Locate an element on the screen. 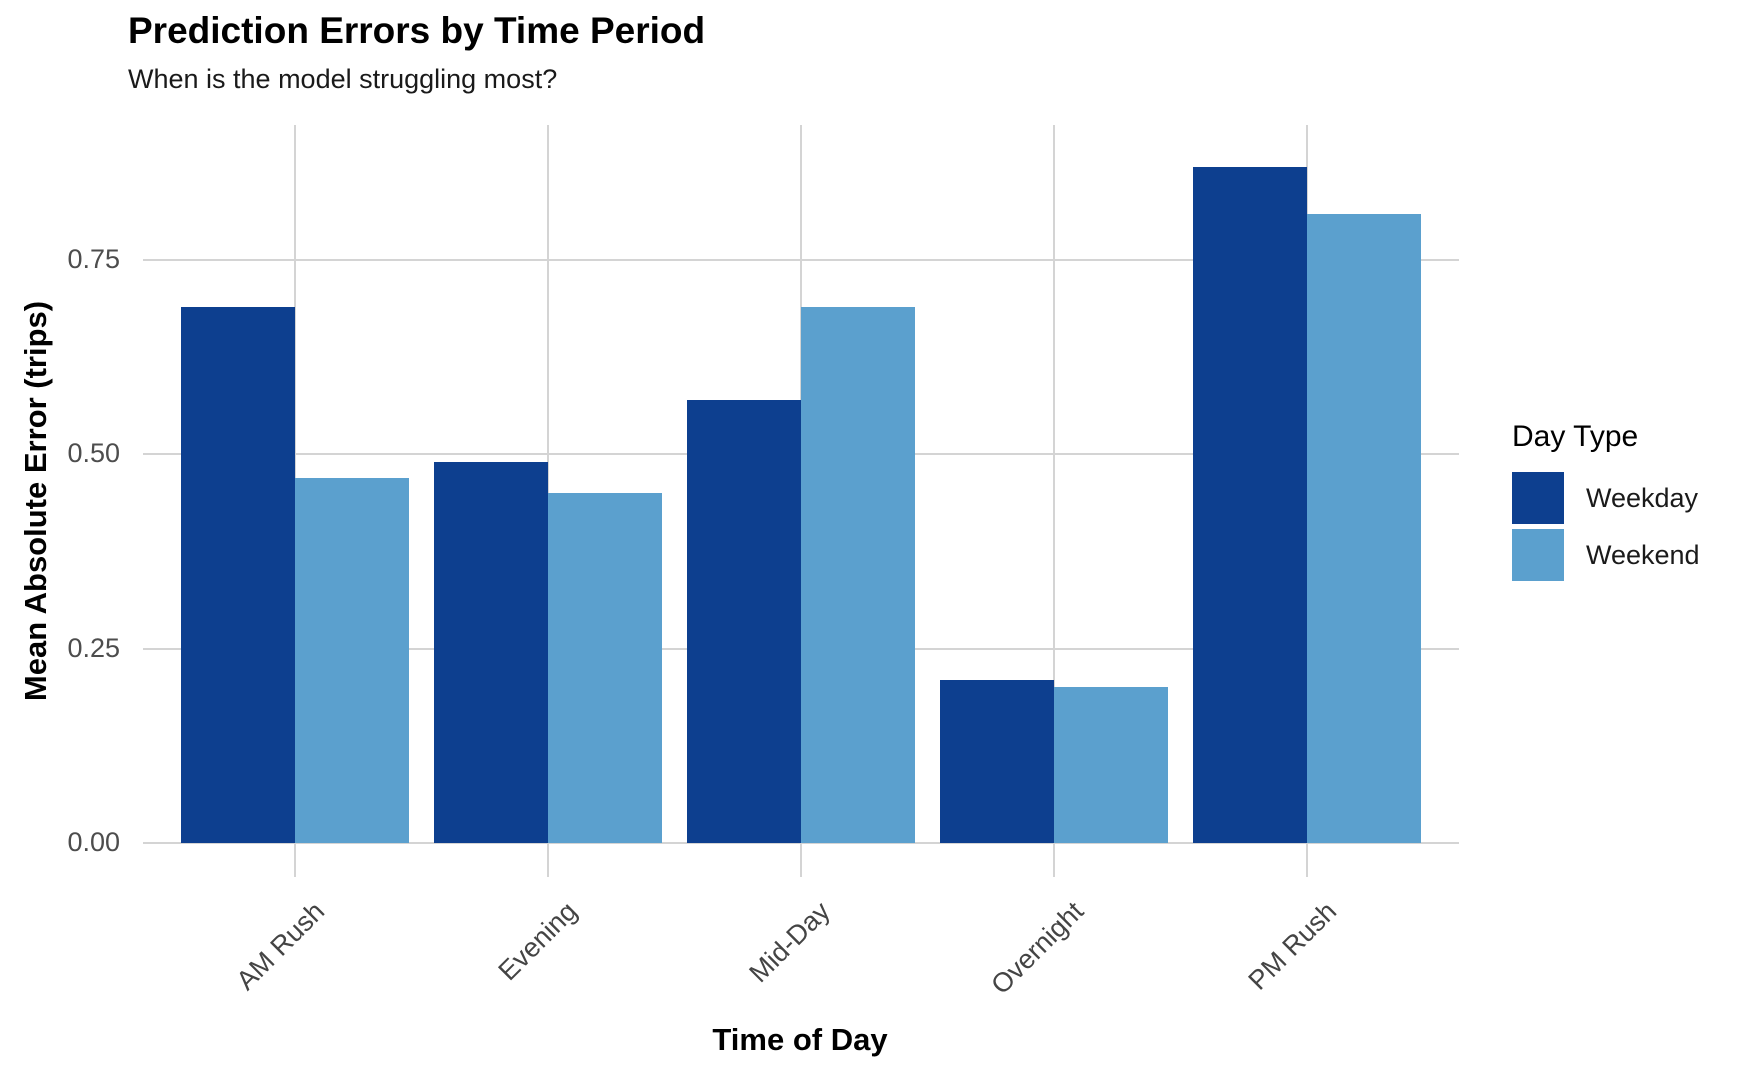 This screenshot has height=1081, width=1750. x-tick-label-overnight: Overnight is located at coordinates (1037, 948).